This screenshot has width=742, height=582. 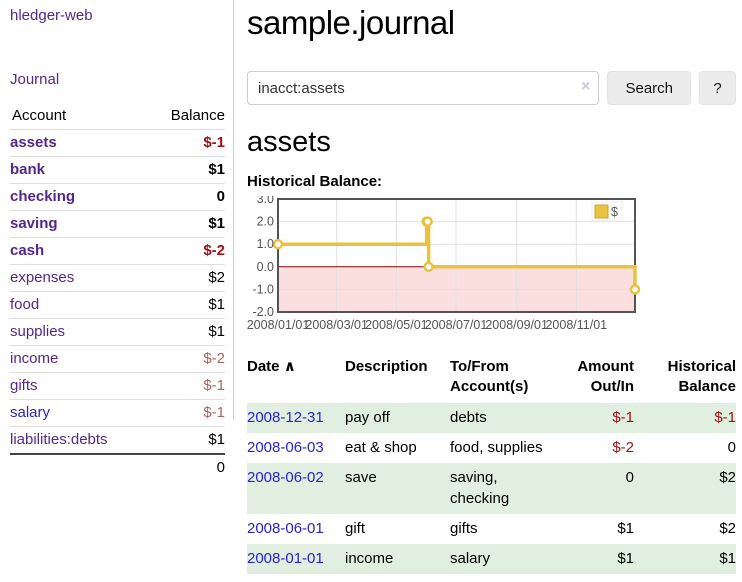 What do you see at coordinates (601, 211) in the screenshot?
I see `legend-swatch` at bounding box center [601, 211].